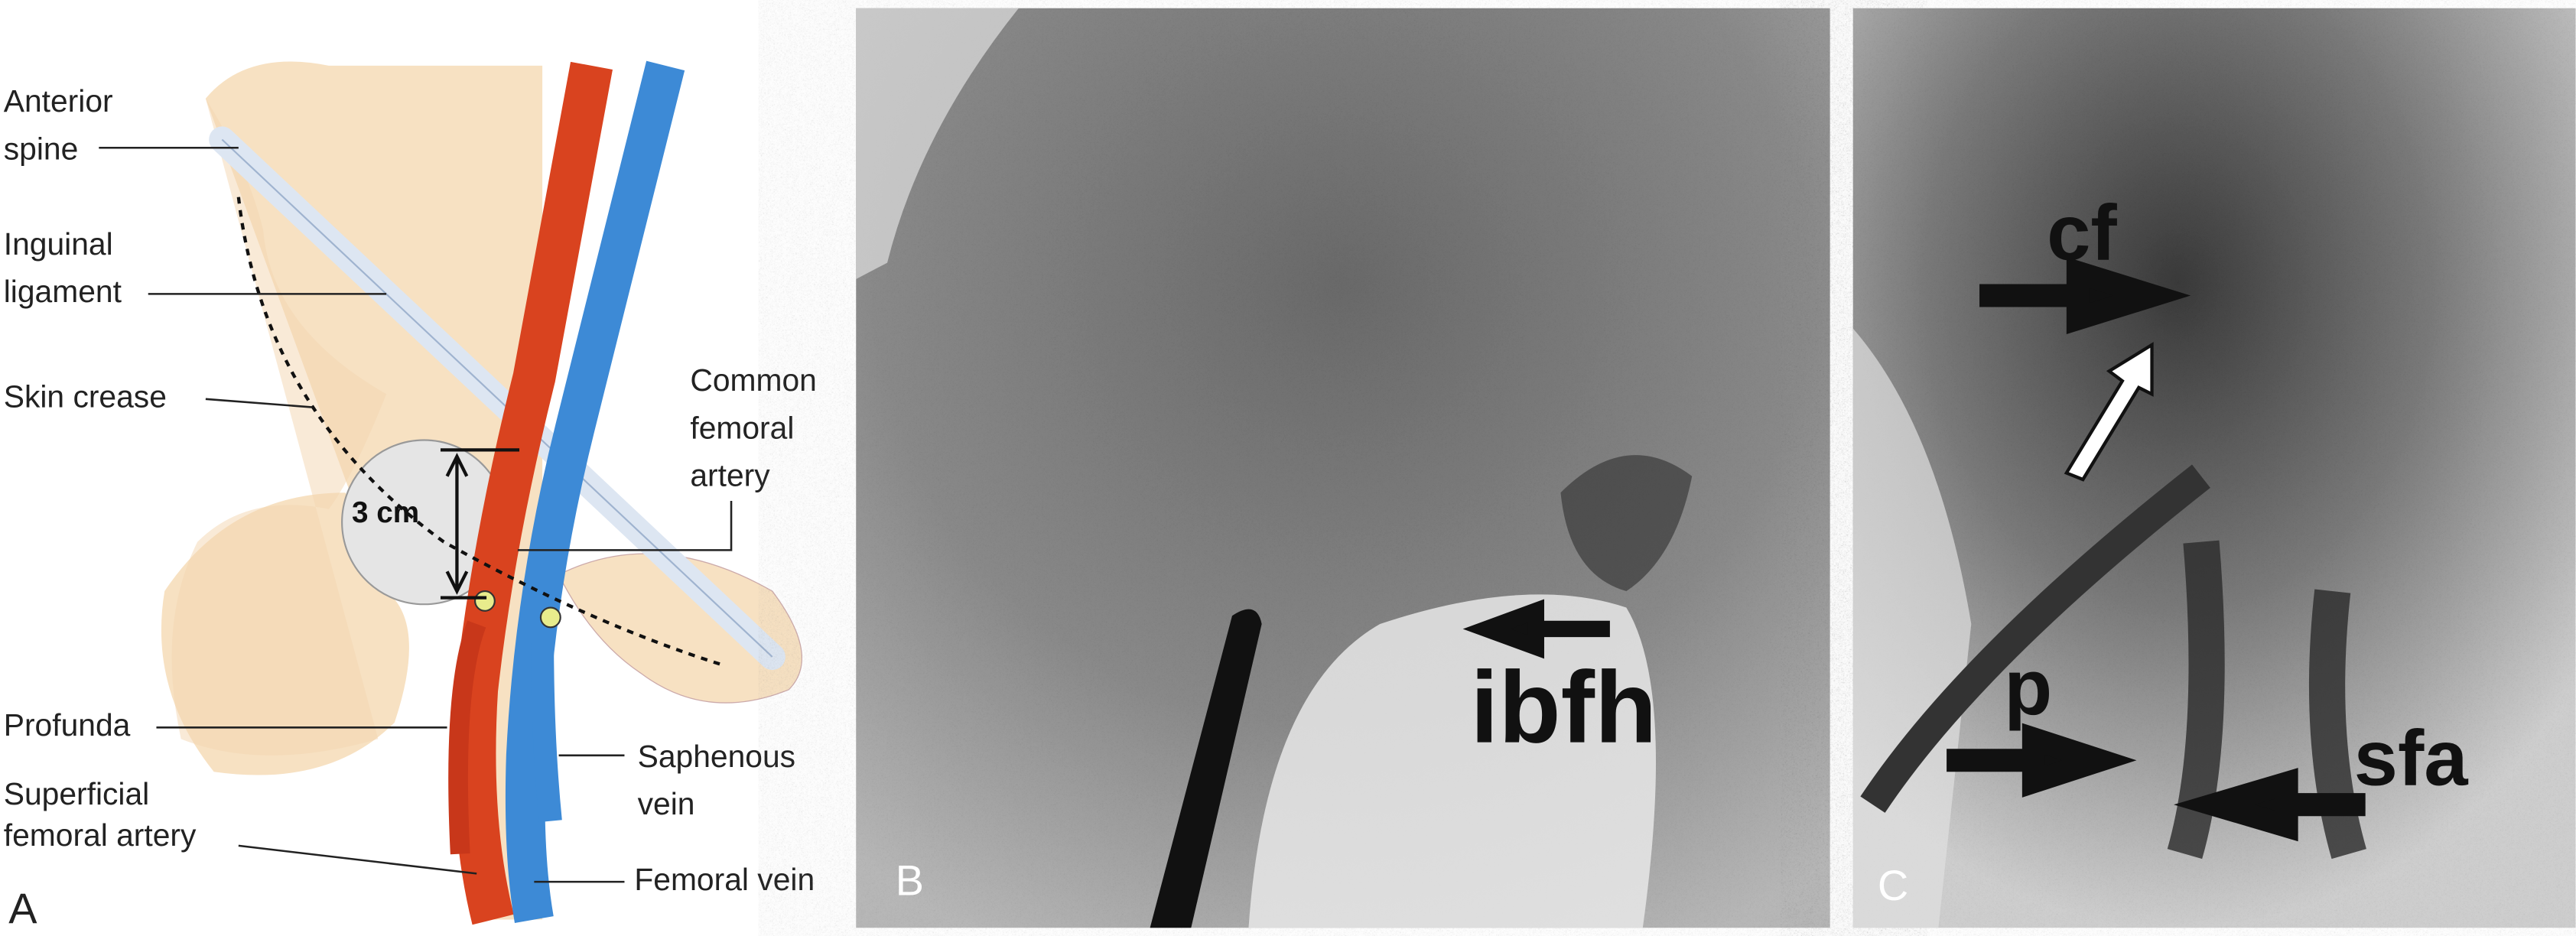  I want to click on xray-light, so click(937, 144).